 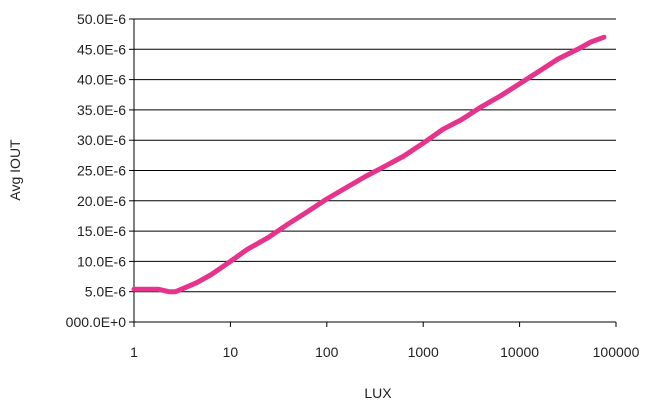 I want to click on x-tick-label: 1000, so click(x=423, y=352).